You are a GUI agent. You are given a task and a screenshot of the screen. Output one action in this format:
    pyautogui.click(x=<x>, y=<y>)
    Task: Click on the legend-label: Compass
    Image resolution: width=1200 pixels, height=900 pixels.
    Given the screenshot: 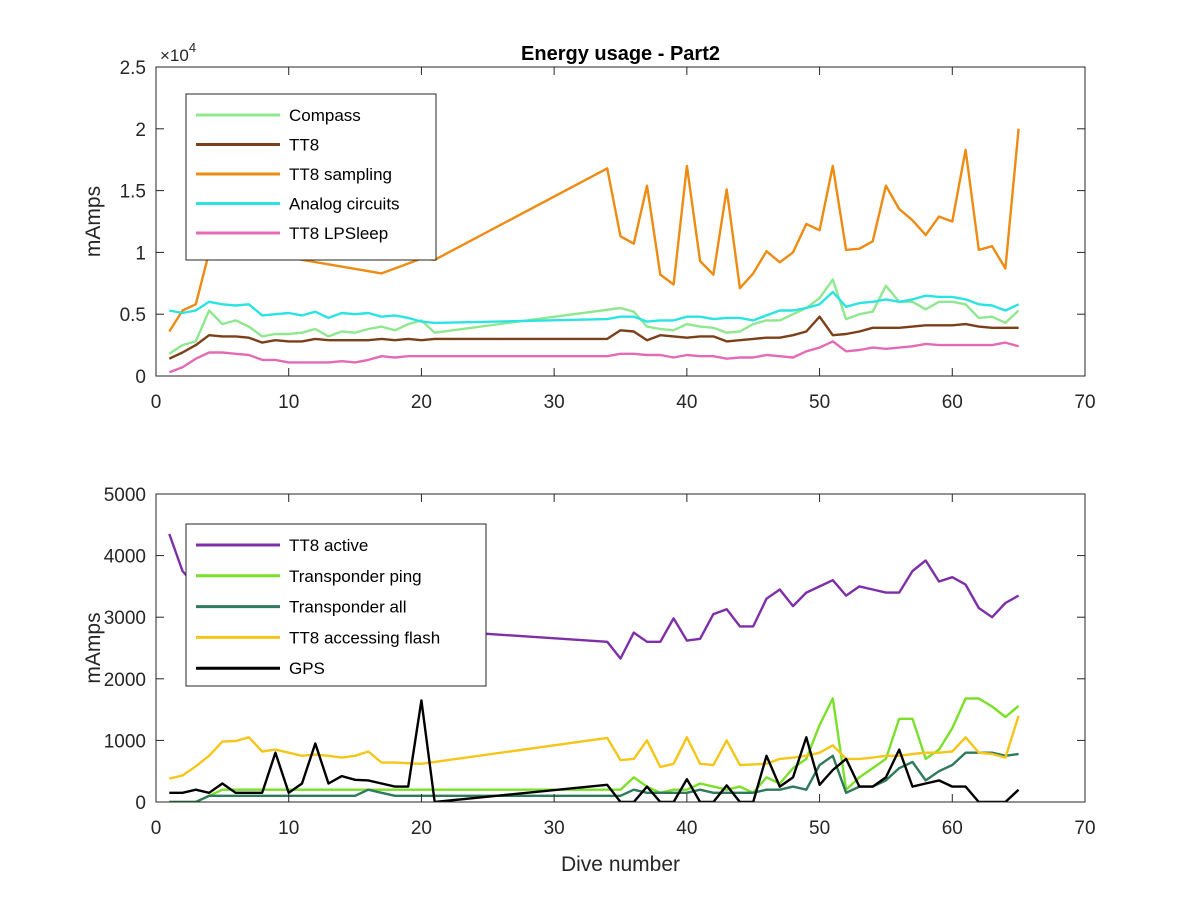 What is the action you would take?
    pyautogui.click(x=325, y=115)
    